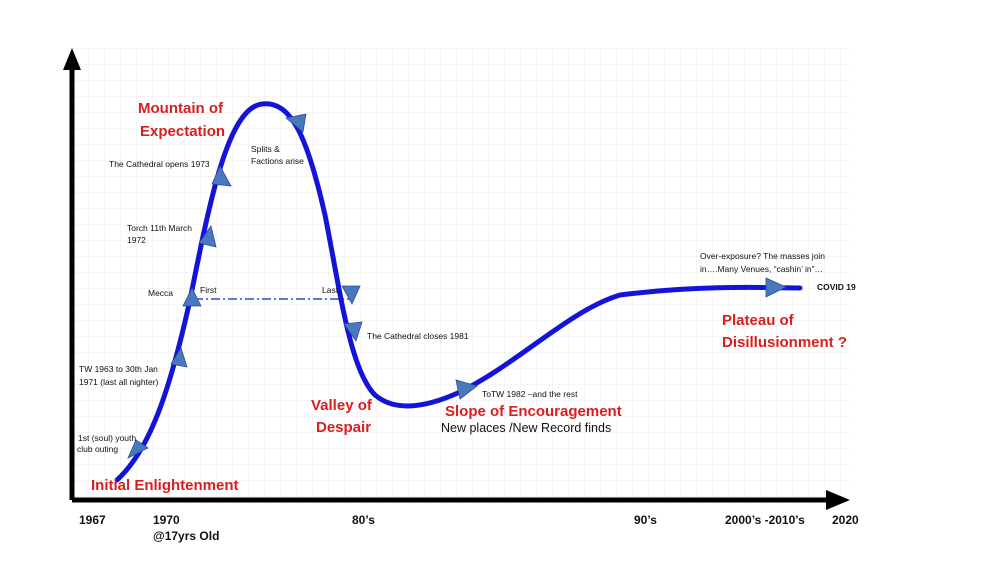 Image resolution: width=1000 pixels, height=562 pixels. I want to click on note-youth-outing-line2: club outing, so click(97, 449).